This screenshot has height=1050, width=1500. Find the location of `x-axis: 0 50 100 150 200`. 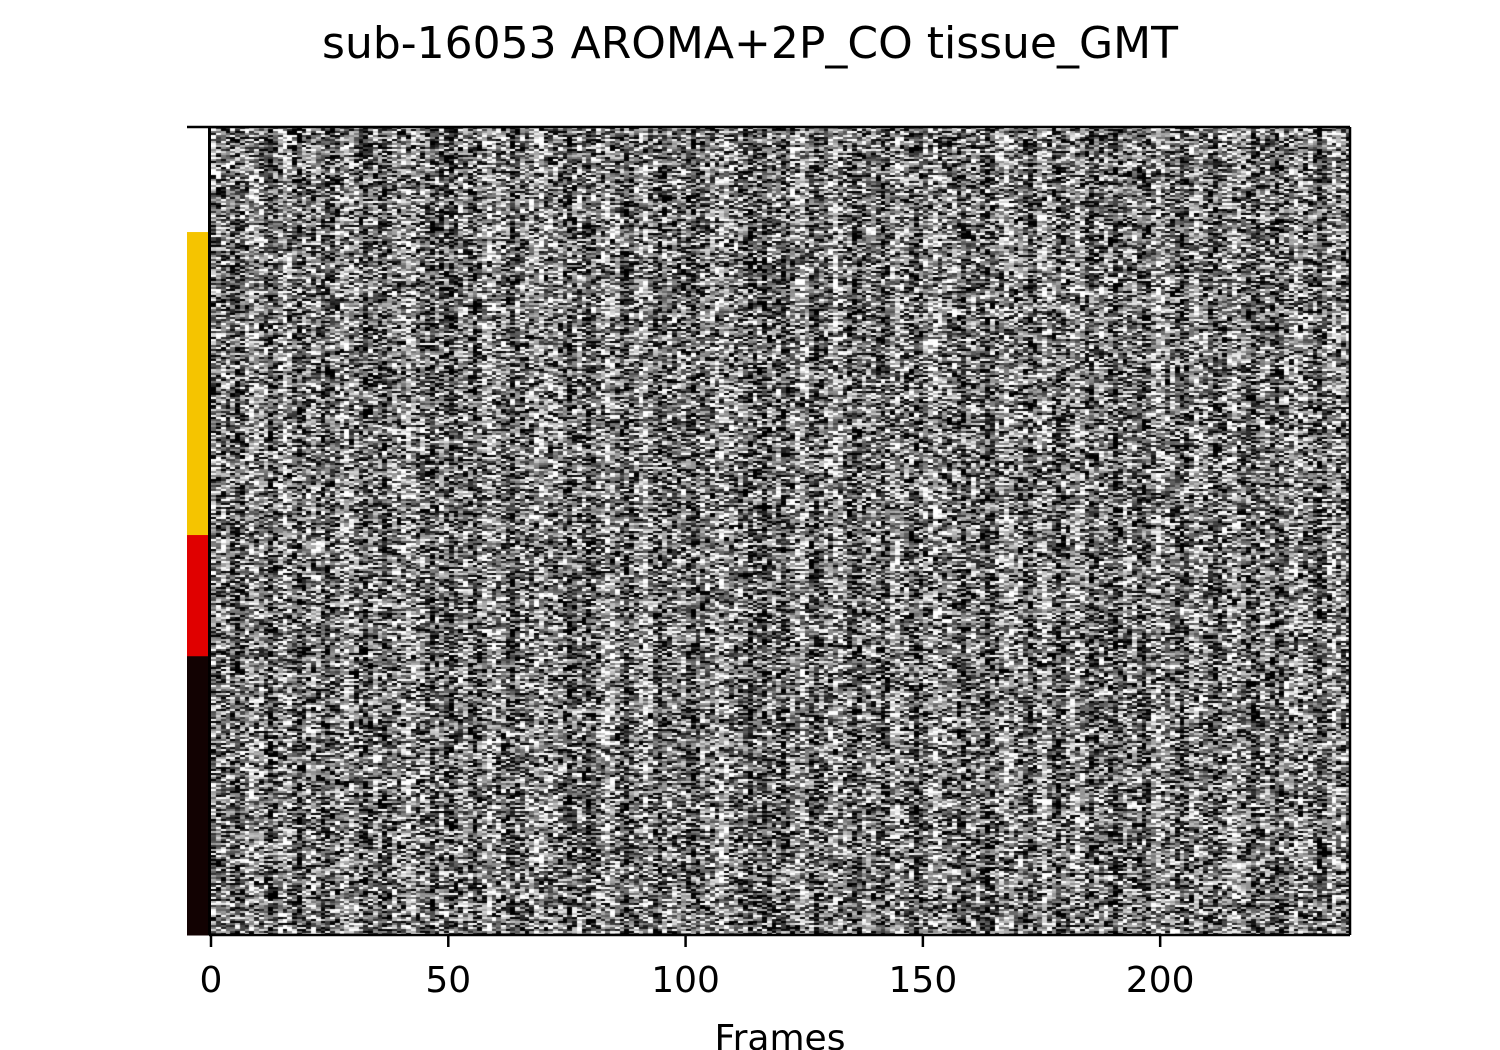

x-axis: 0 50 100 150 200 is located at coordinates (697, 968).